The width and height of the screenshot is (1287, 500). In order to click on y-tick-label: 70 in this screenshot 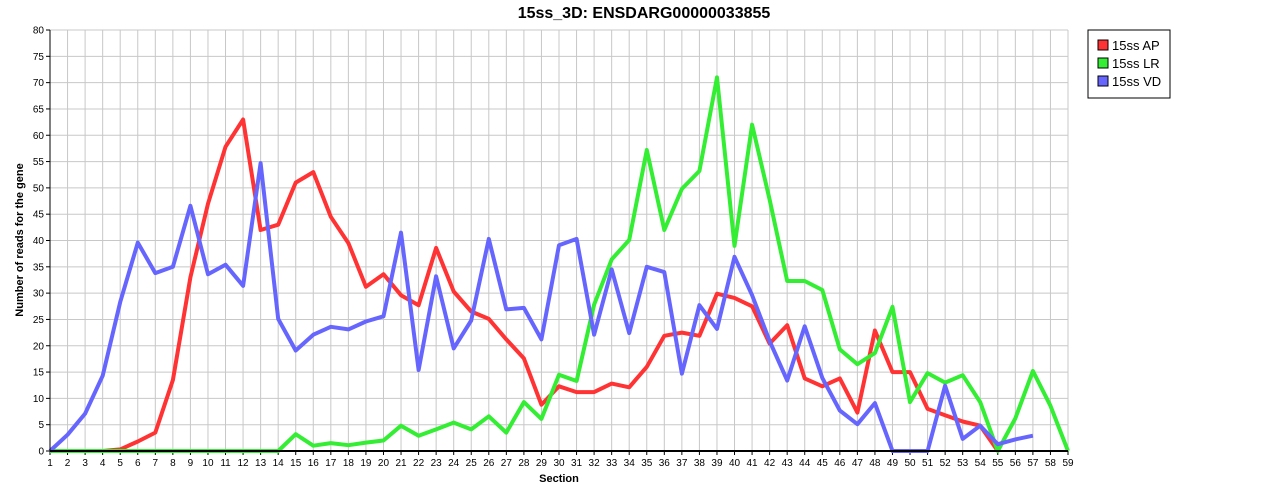, I will do `click(39, 83)`.